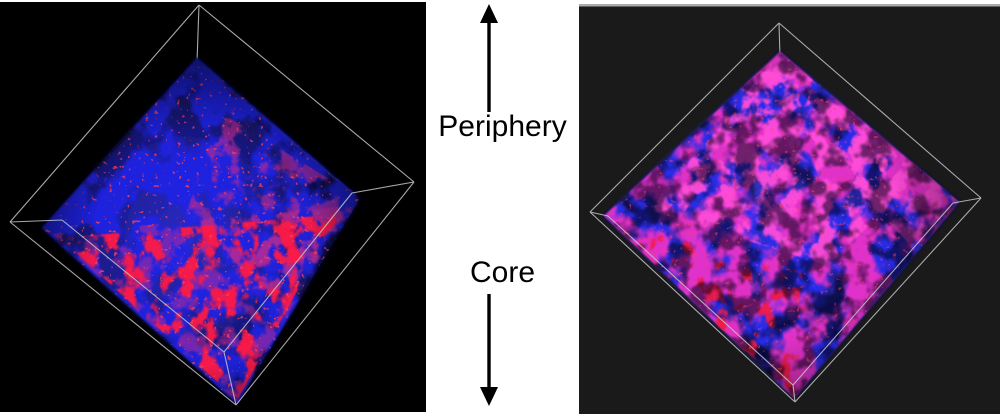  Describe the element at coordinates (502, 126) in the screenshot. I see `periphery-label: Periphery` at that location.